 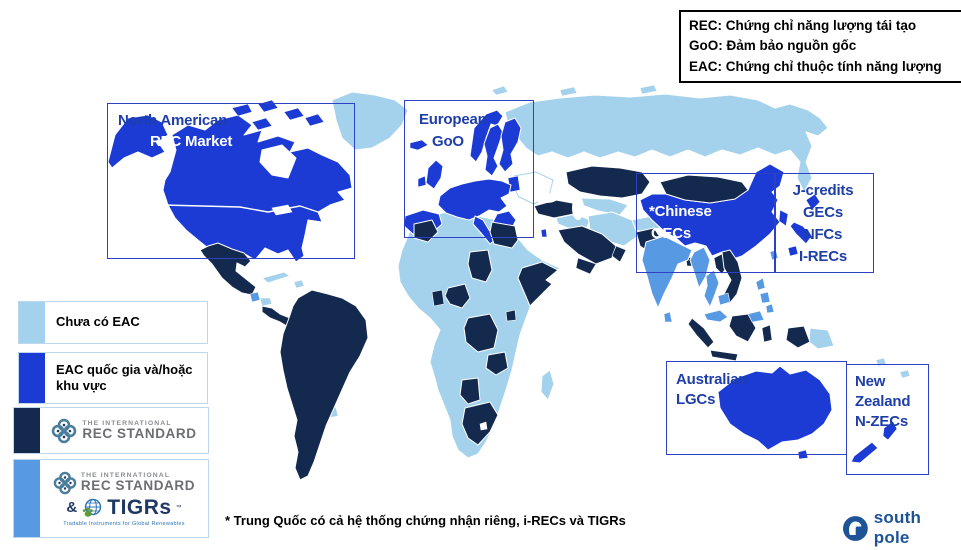 What do you see at coordinates (823, 212) in the screenshot?
I see `label-gecs-japan: GECs` at bounding box center [823, 212].